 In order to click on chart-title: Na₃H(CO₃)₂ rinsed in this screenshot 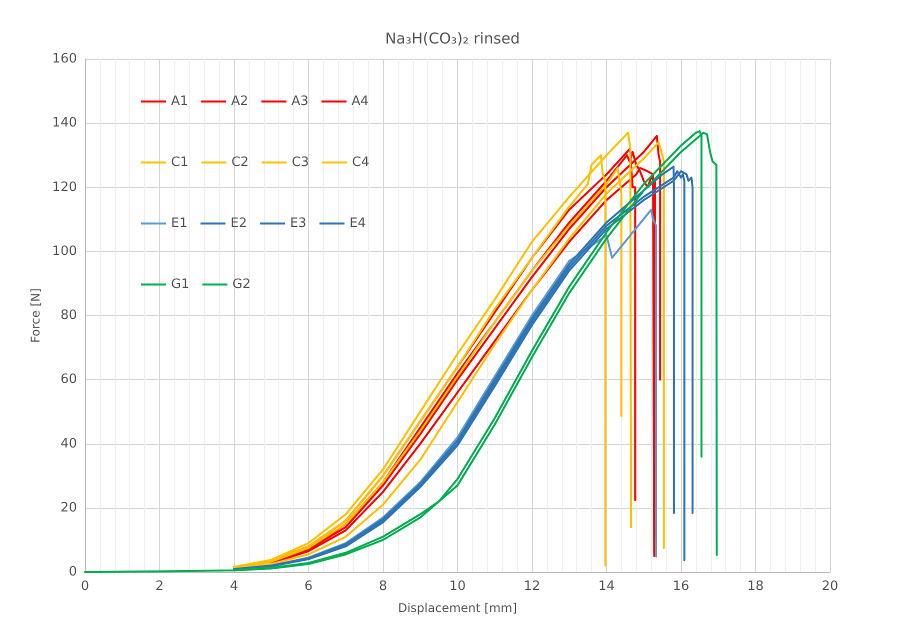, I will do `click(452, 39)`.